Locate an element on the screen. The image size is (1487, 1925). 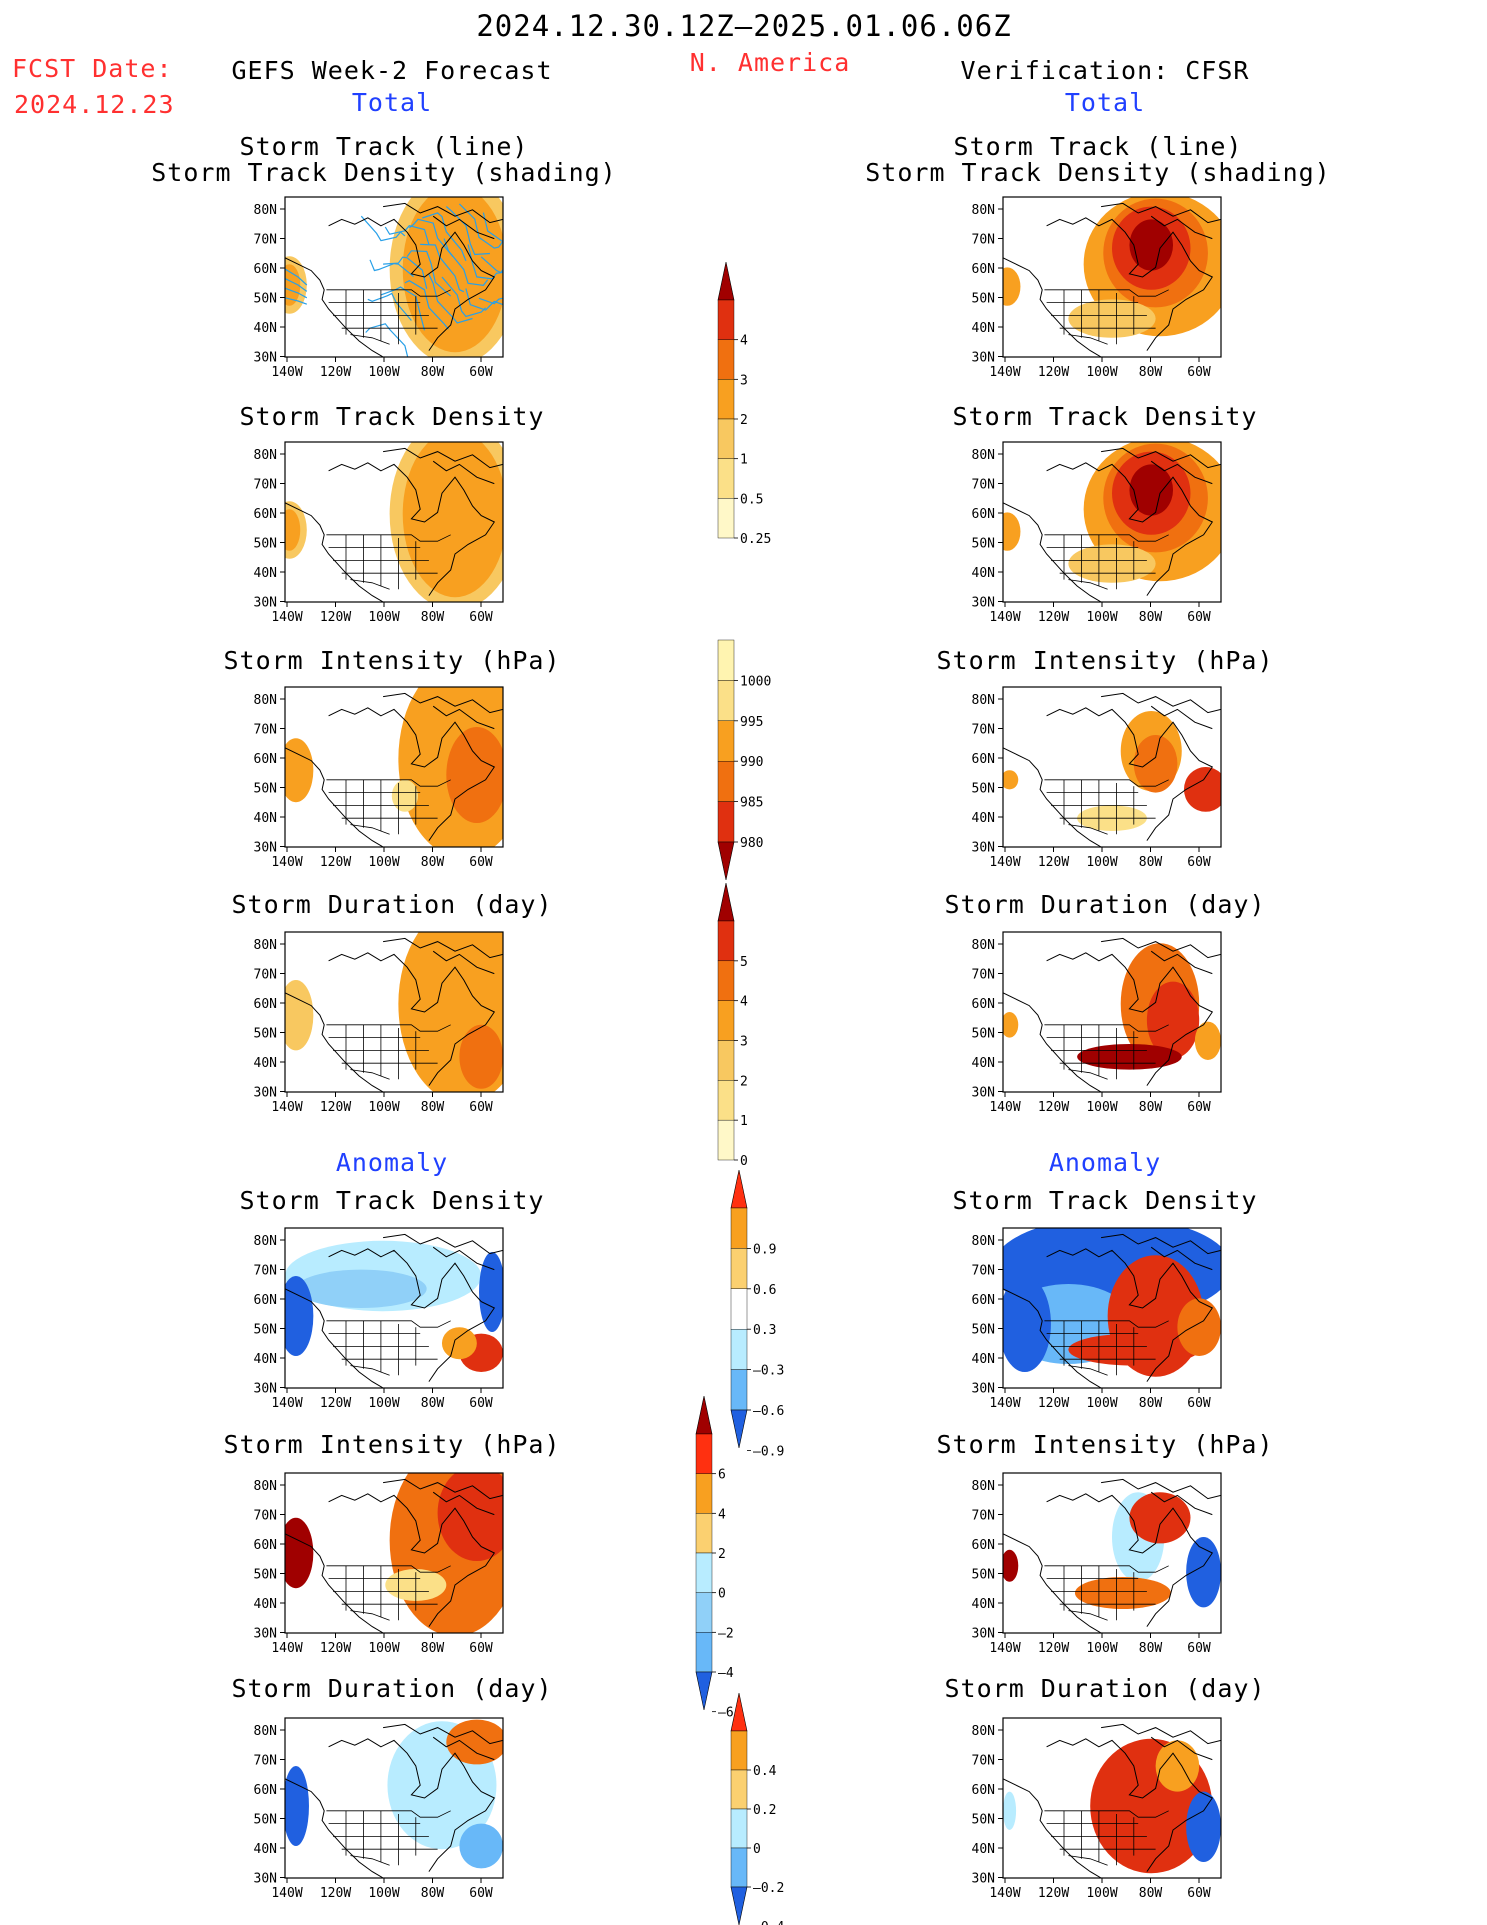
left-map-row-3-lat-2: 60N is located at coordinates (265, 1004).